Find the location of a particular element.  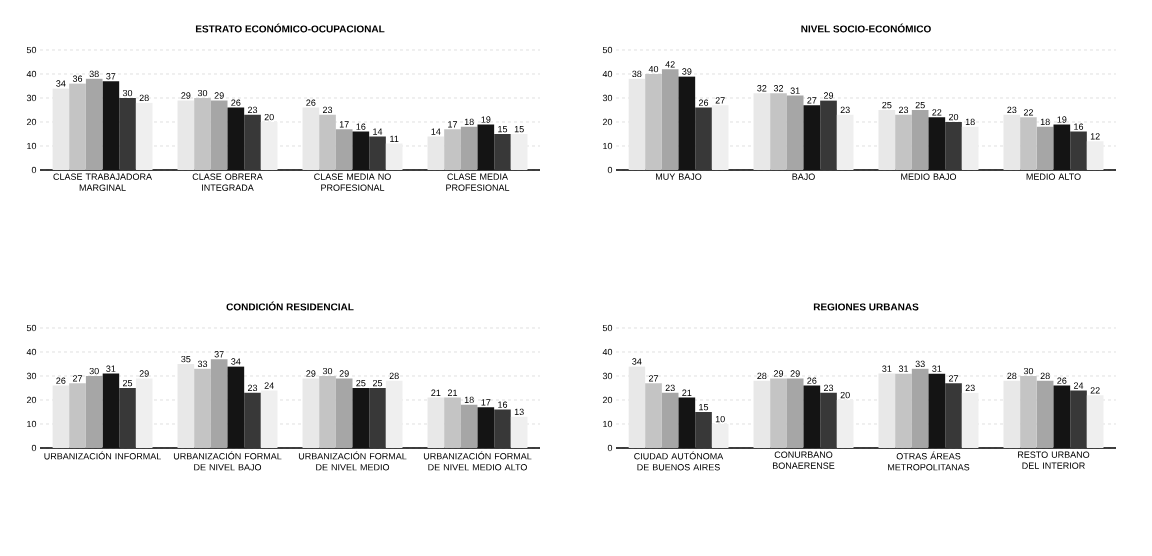

chart-title: ESTRATO ECONÓMICO-OCUPACIONAL is located at coordinates (290, 28).